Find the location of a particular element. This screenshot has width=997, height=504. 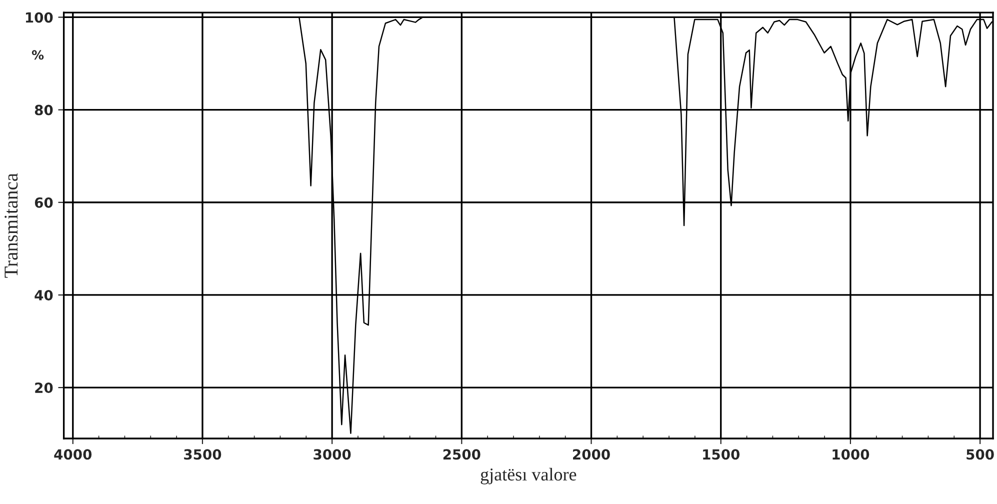

y-tick-label: 100 is located at coordinates (39, 17).